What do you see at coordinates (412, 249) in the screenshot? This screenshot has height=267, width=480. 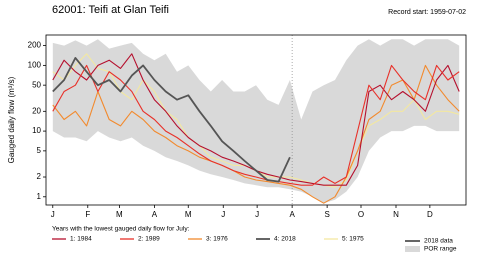 I see `legend-swatch` at bounding box center [412, 249].